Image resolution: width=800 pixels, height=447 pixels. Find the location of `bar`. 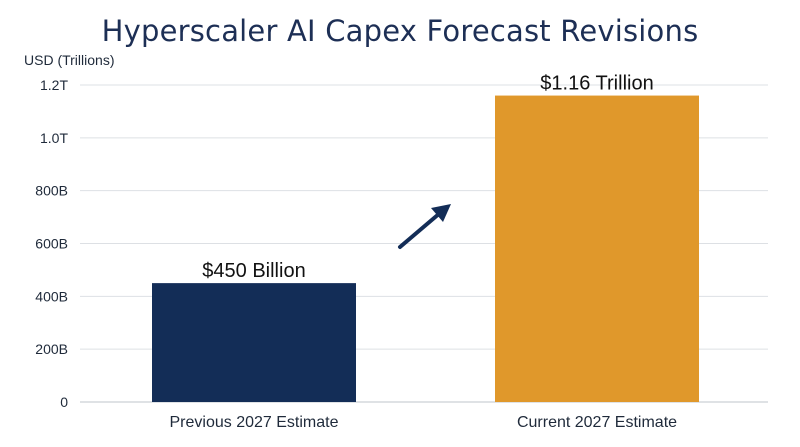

bar is located at coordinates (254, 342).